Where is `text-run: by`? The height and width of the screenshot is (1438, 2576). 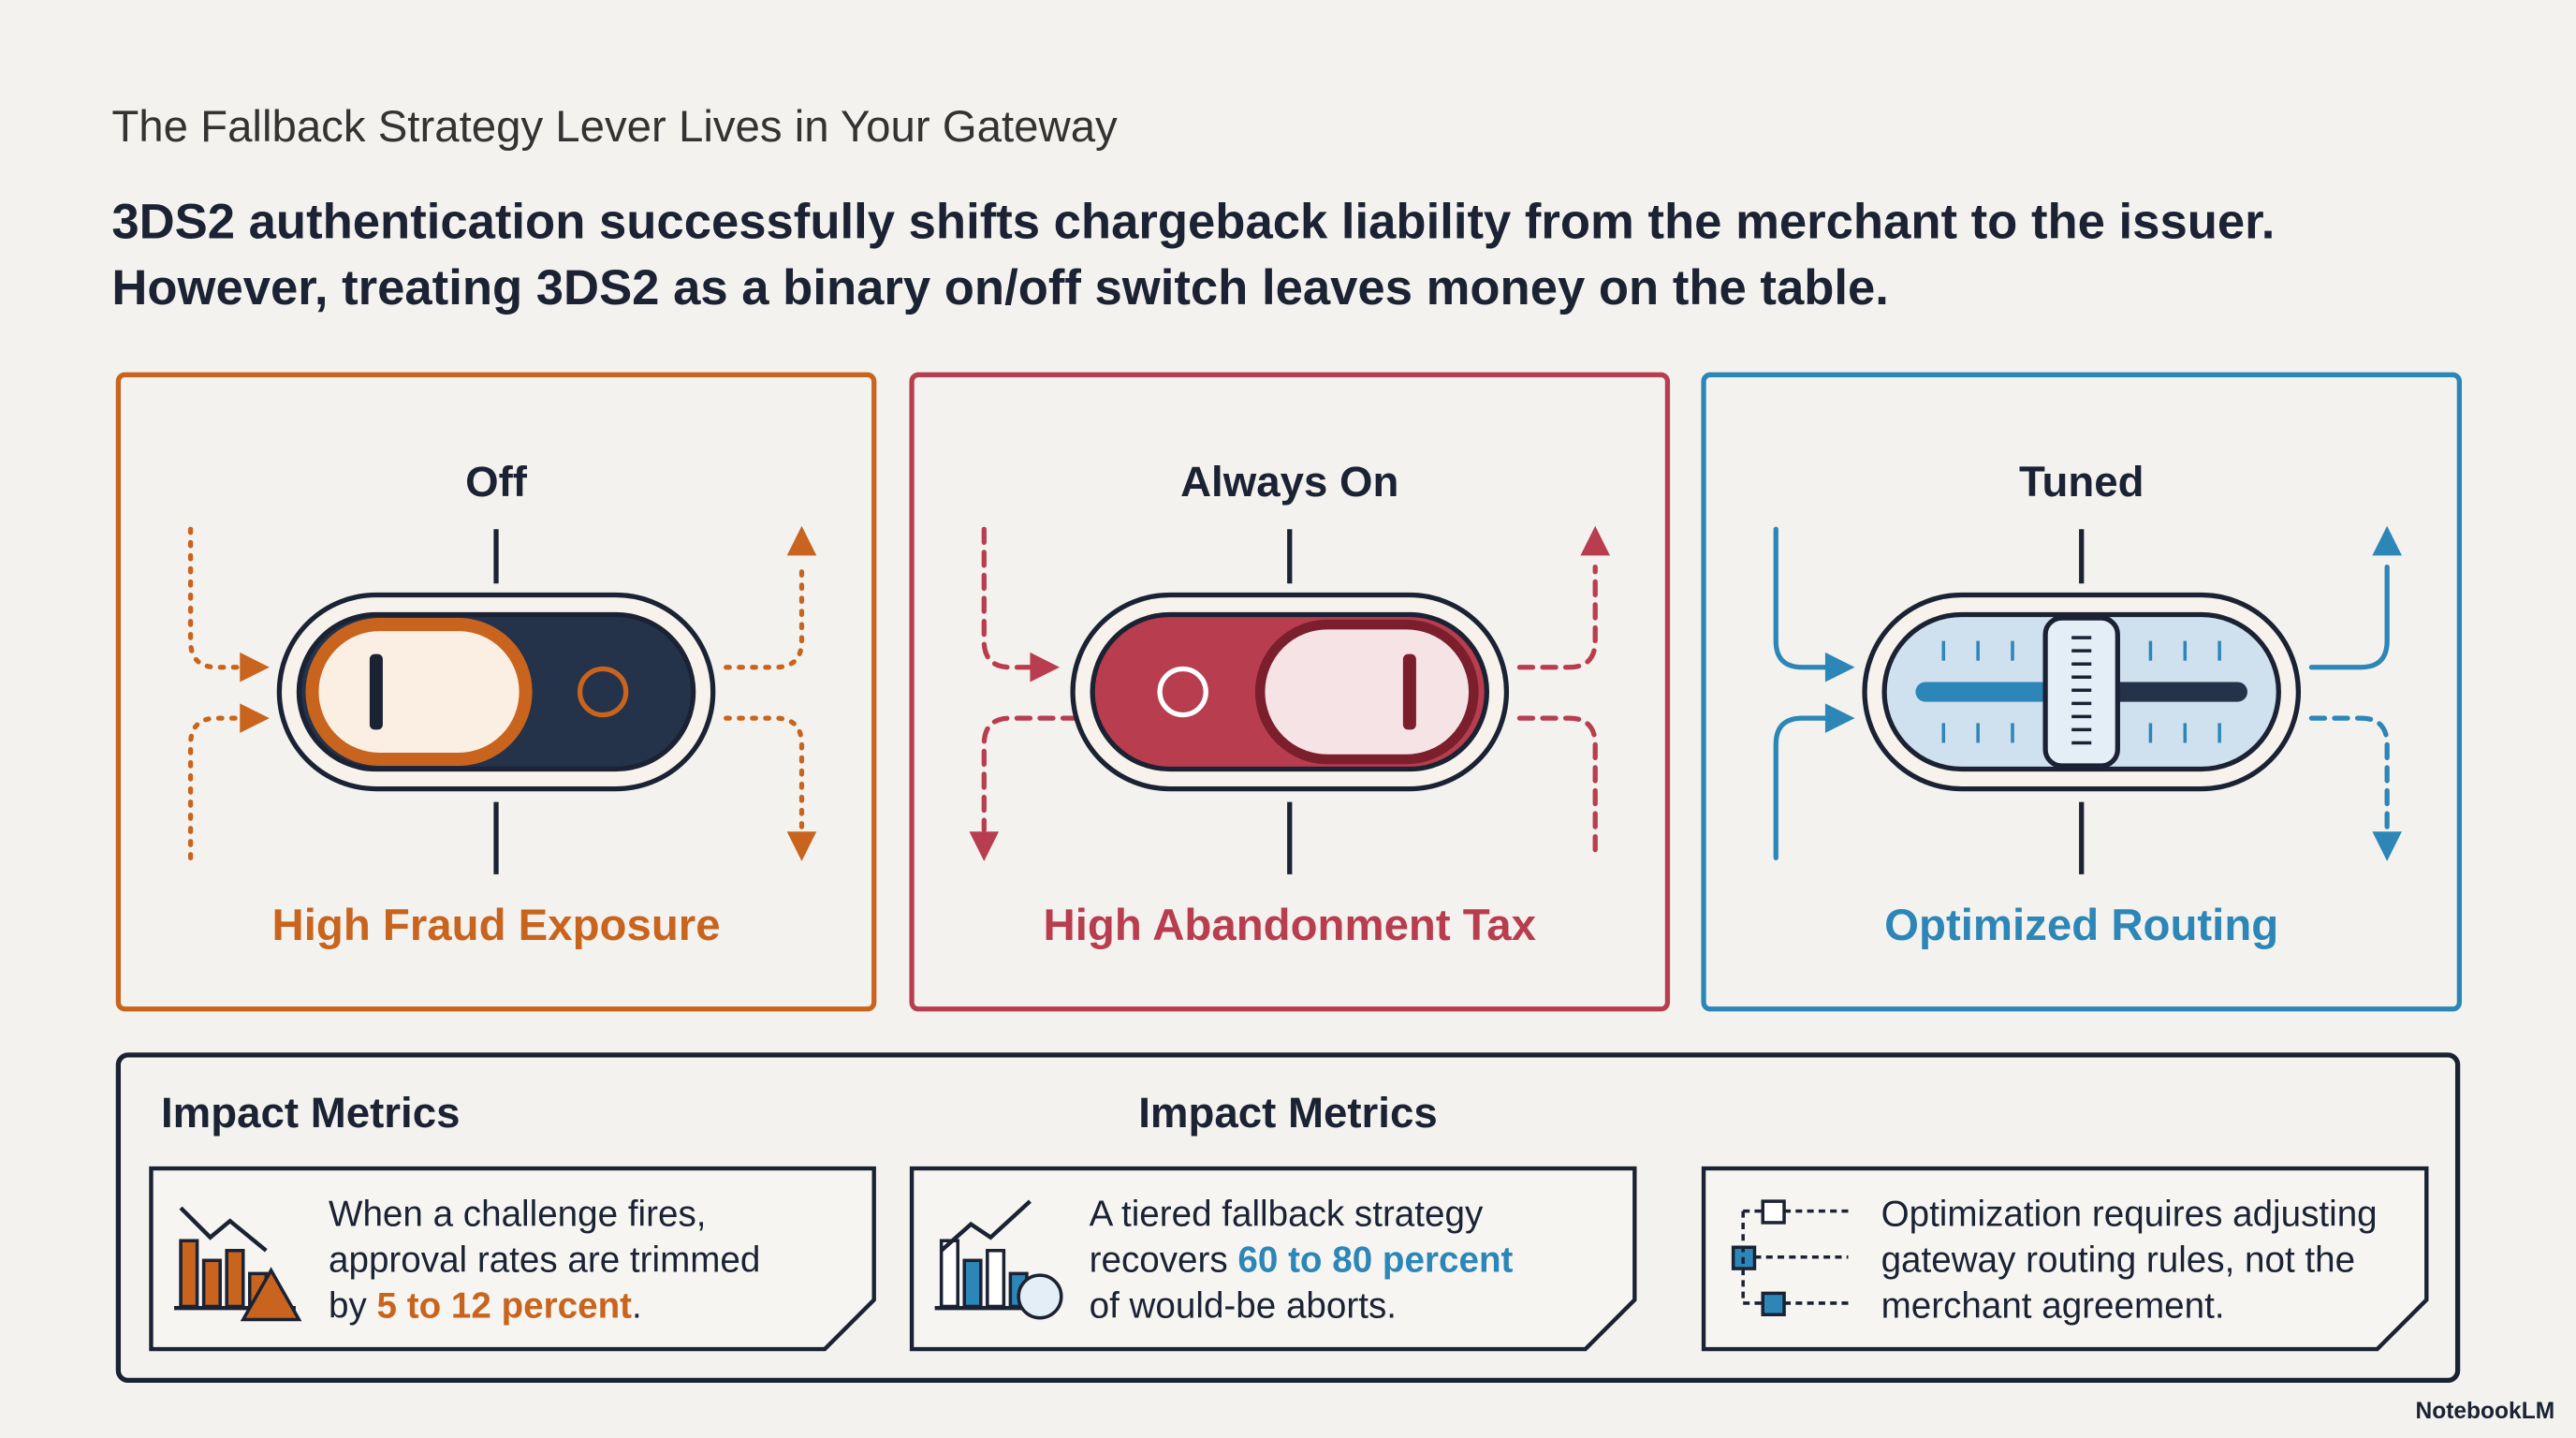
text-run: by is located at coordinates (353, 1306).